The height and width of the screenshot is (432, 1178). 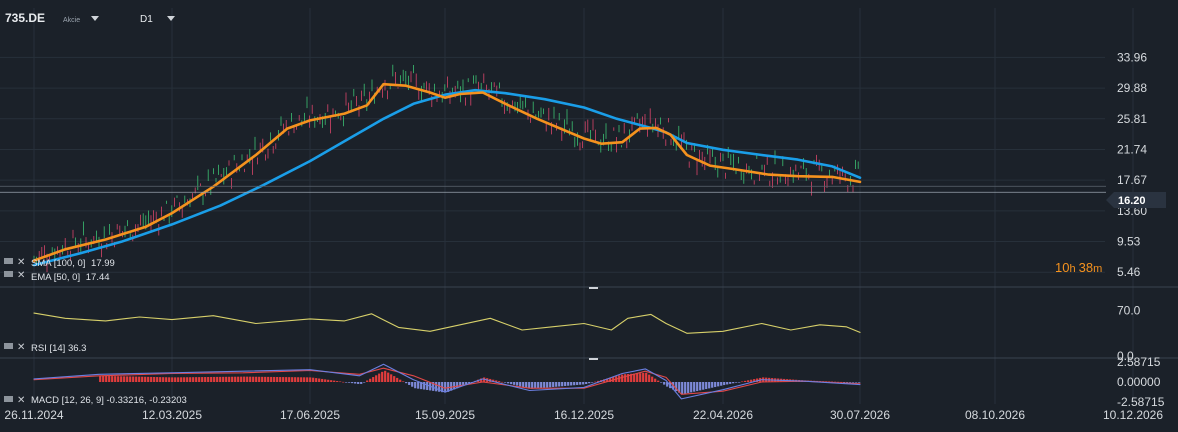 What do you see at coordinates (21, 275) in the screenshot?
I see `ema-close-icon: ✕` at bounding box center [21, 275].